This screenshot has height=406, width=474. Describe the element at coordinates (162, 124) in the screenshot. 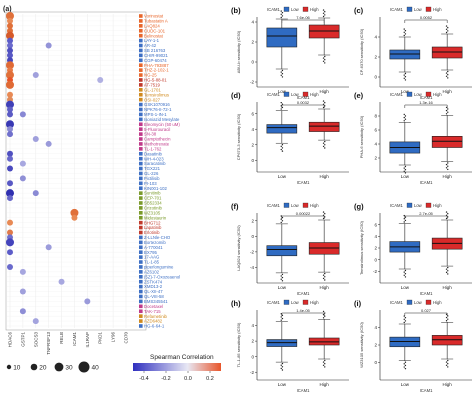

I see `drug-label: Bleomycin (50 uM)` at that location.